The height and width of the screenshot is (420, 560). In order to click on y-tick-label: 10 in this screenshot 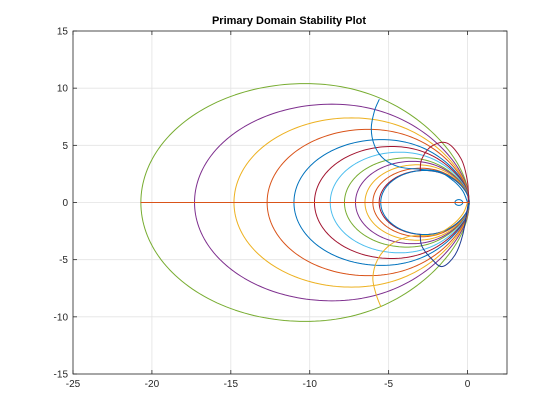, I will do `click(63, 89)`.